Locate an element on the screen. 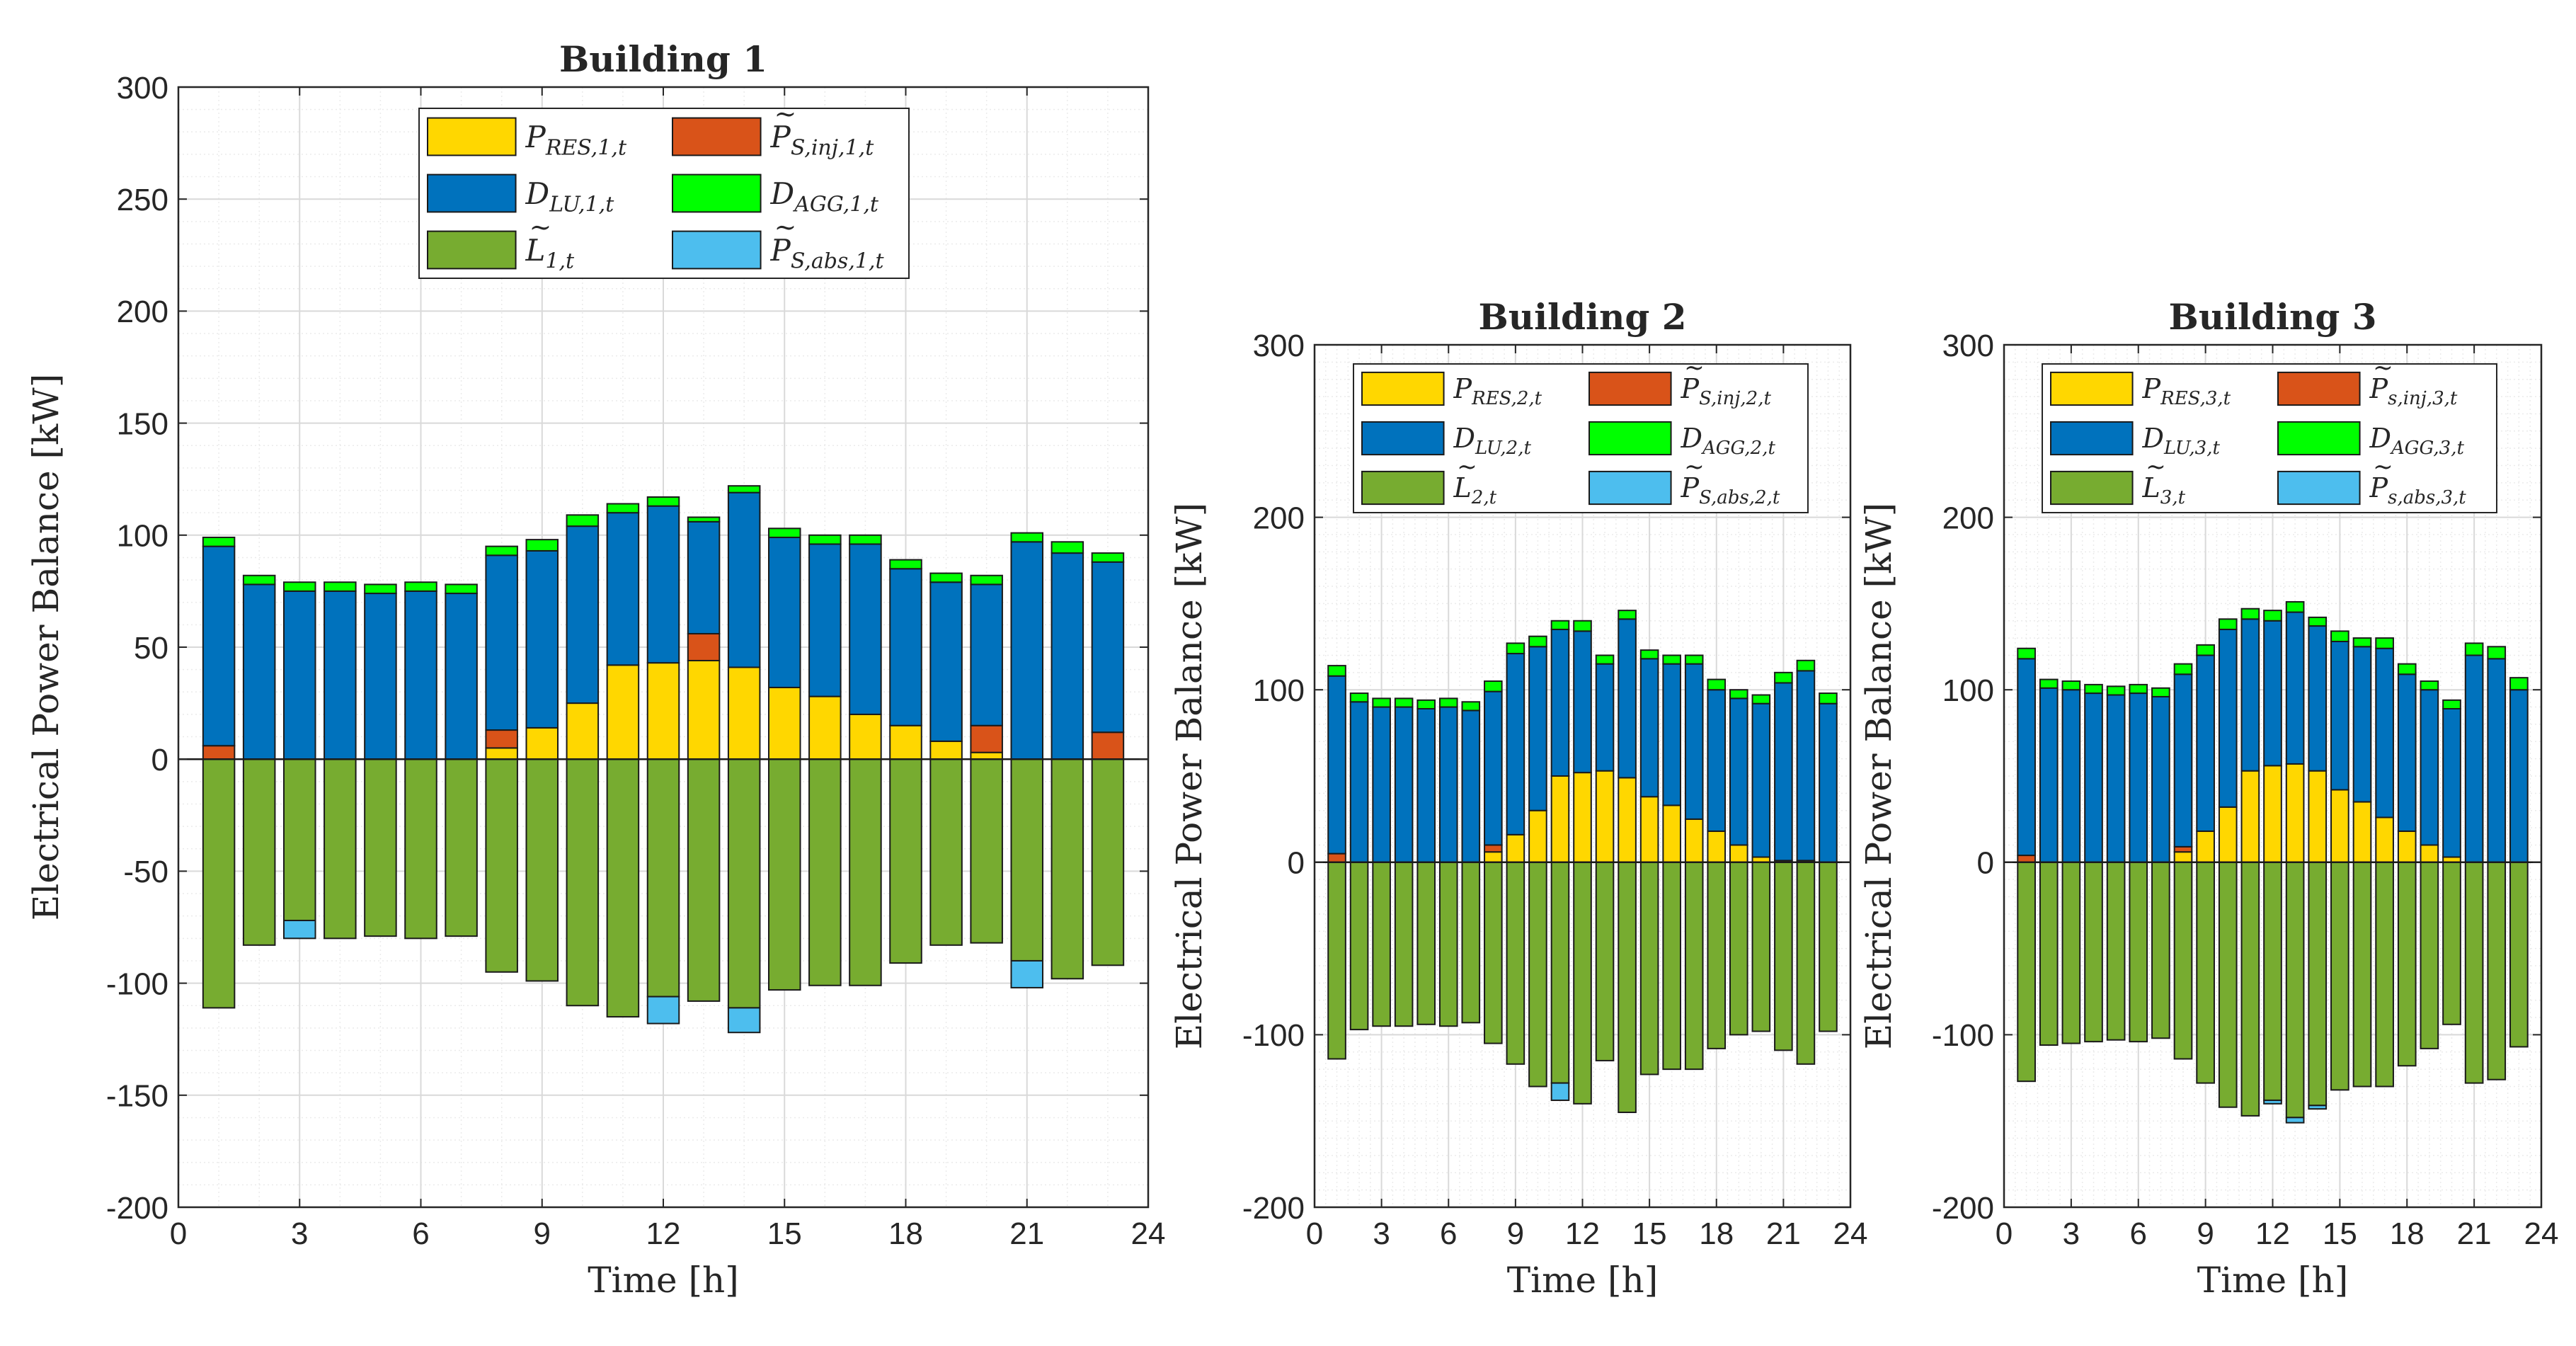  bar-dlu-h15 is located at coordinates (784, 612).